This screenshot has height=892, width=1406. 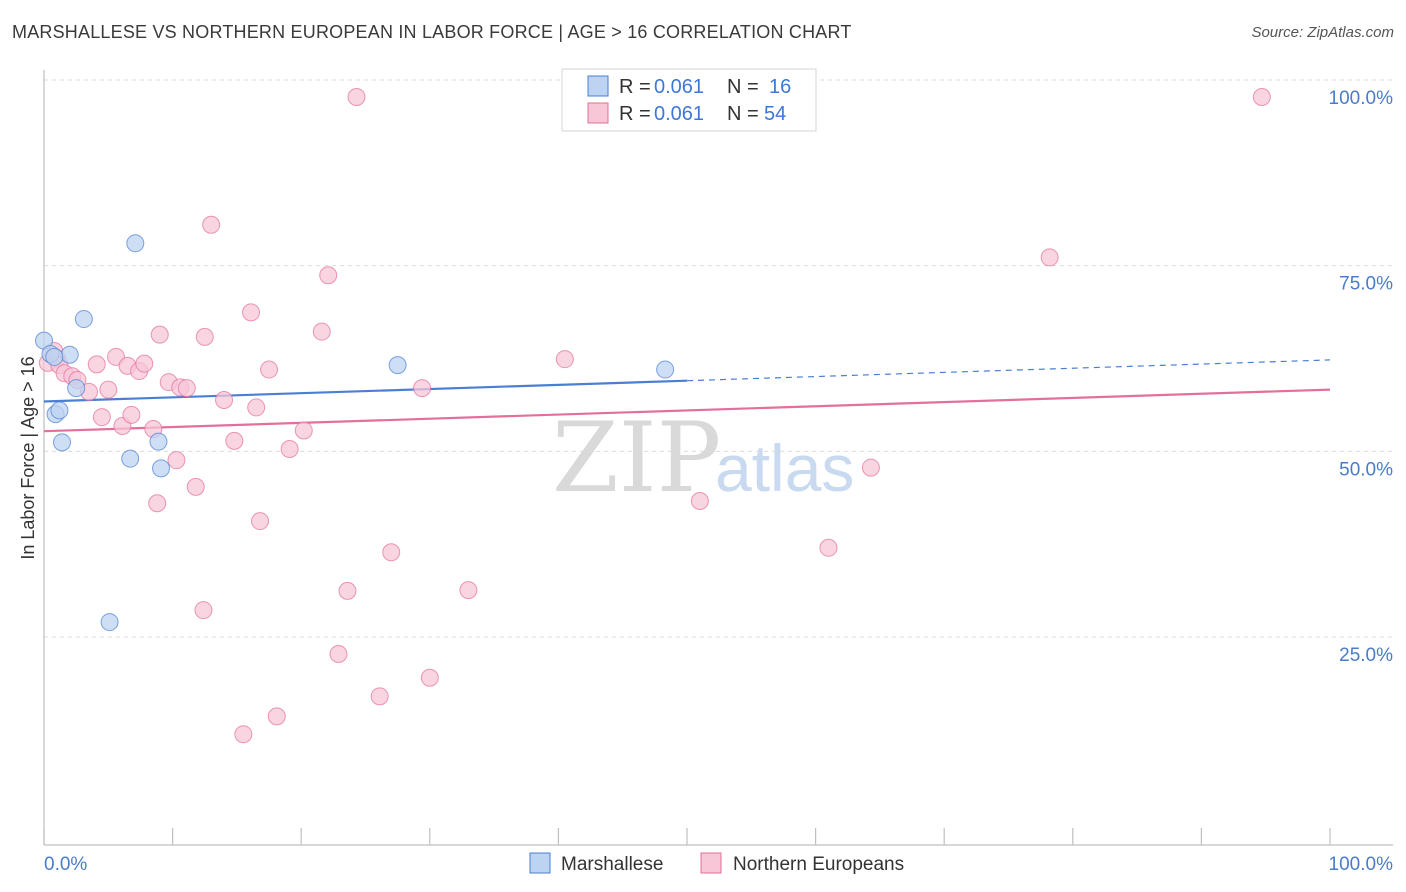 I want to click on legend-r-value-2: 0.061, so click(x=679, y=114).